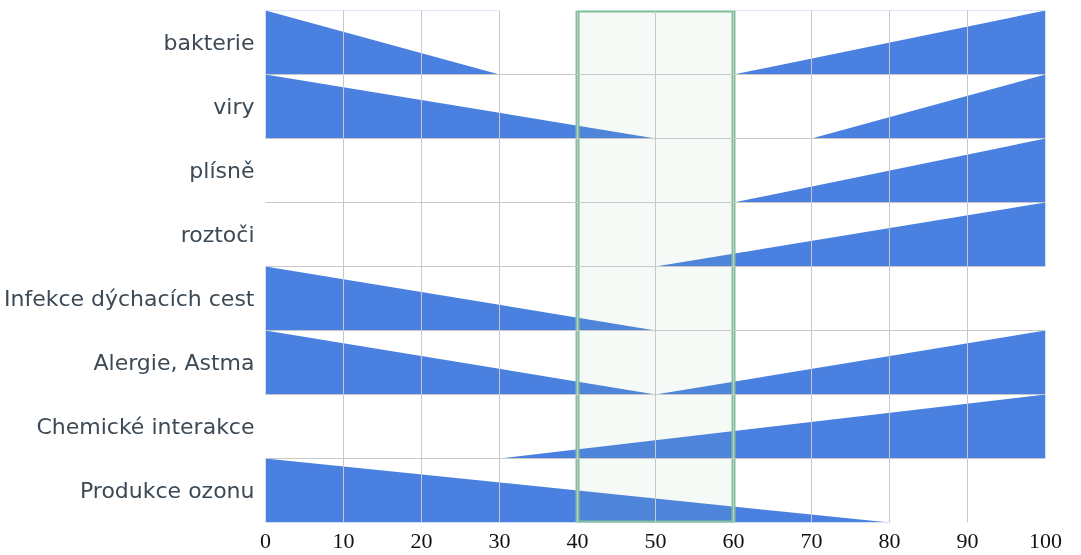  What do you see at coordinates (217, 234) in the screenshot?
I see `y-tick-label: roztoči` at bounding box center [217, 234].